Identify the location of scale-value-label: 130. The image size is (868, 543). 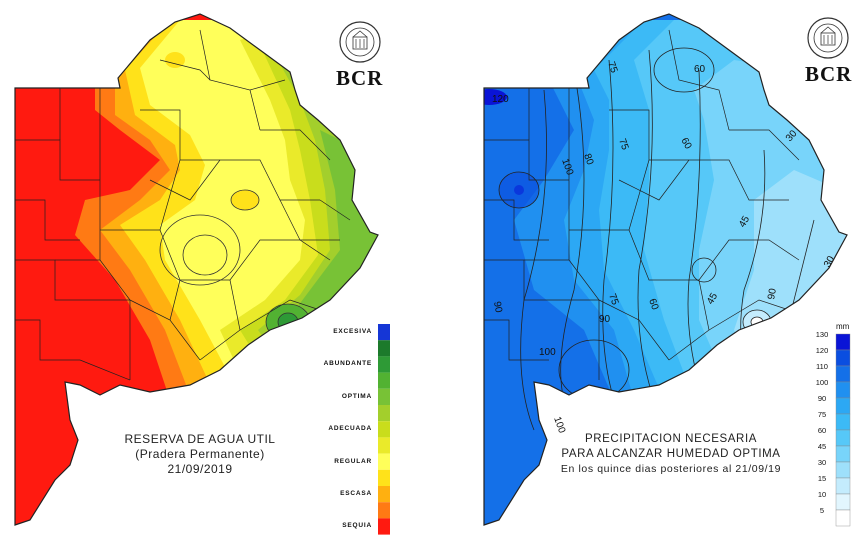
(822, 334).